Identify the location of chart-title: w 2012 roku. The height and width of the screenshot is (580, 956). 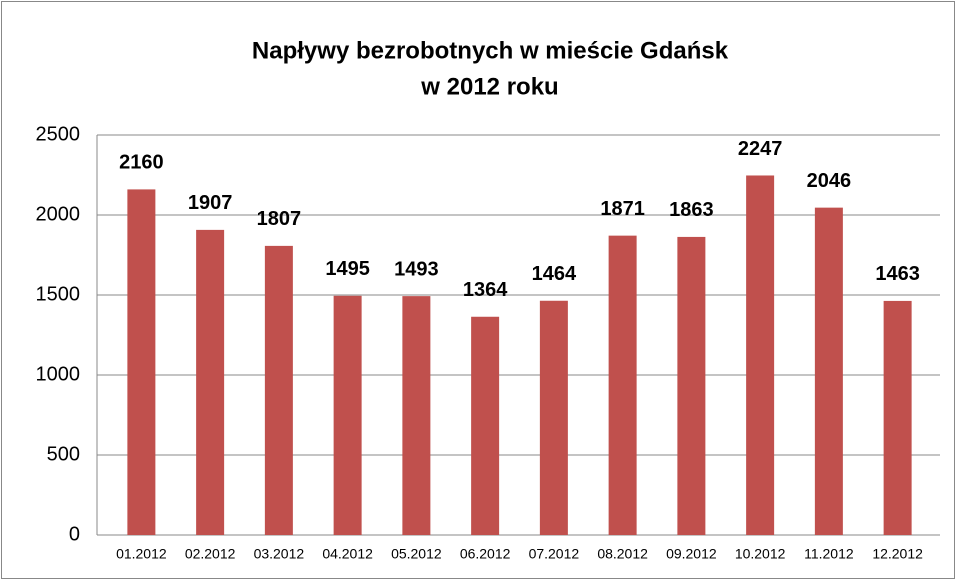
(489, 86).